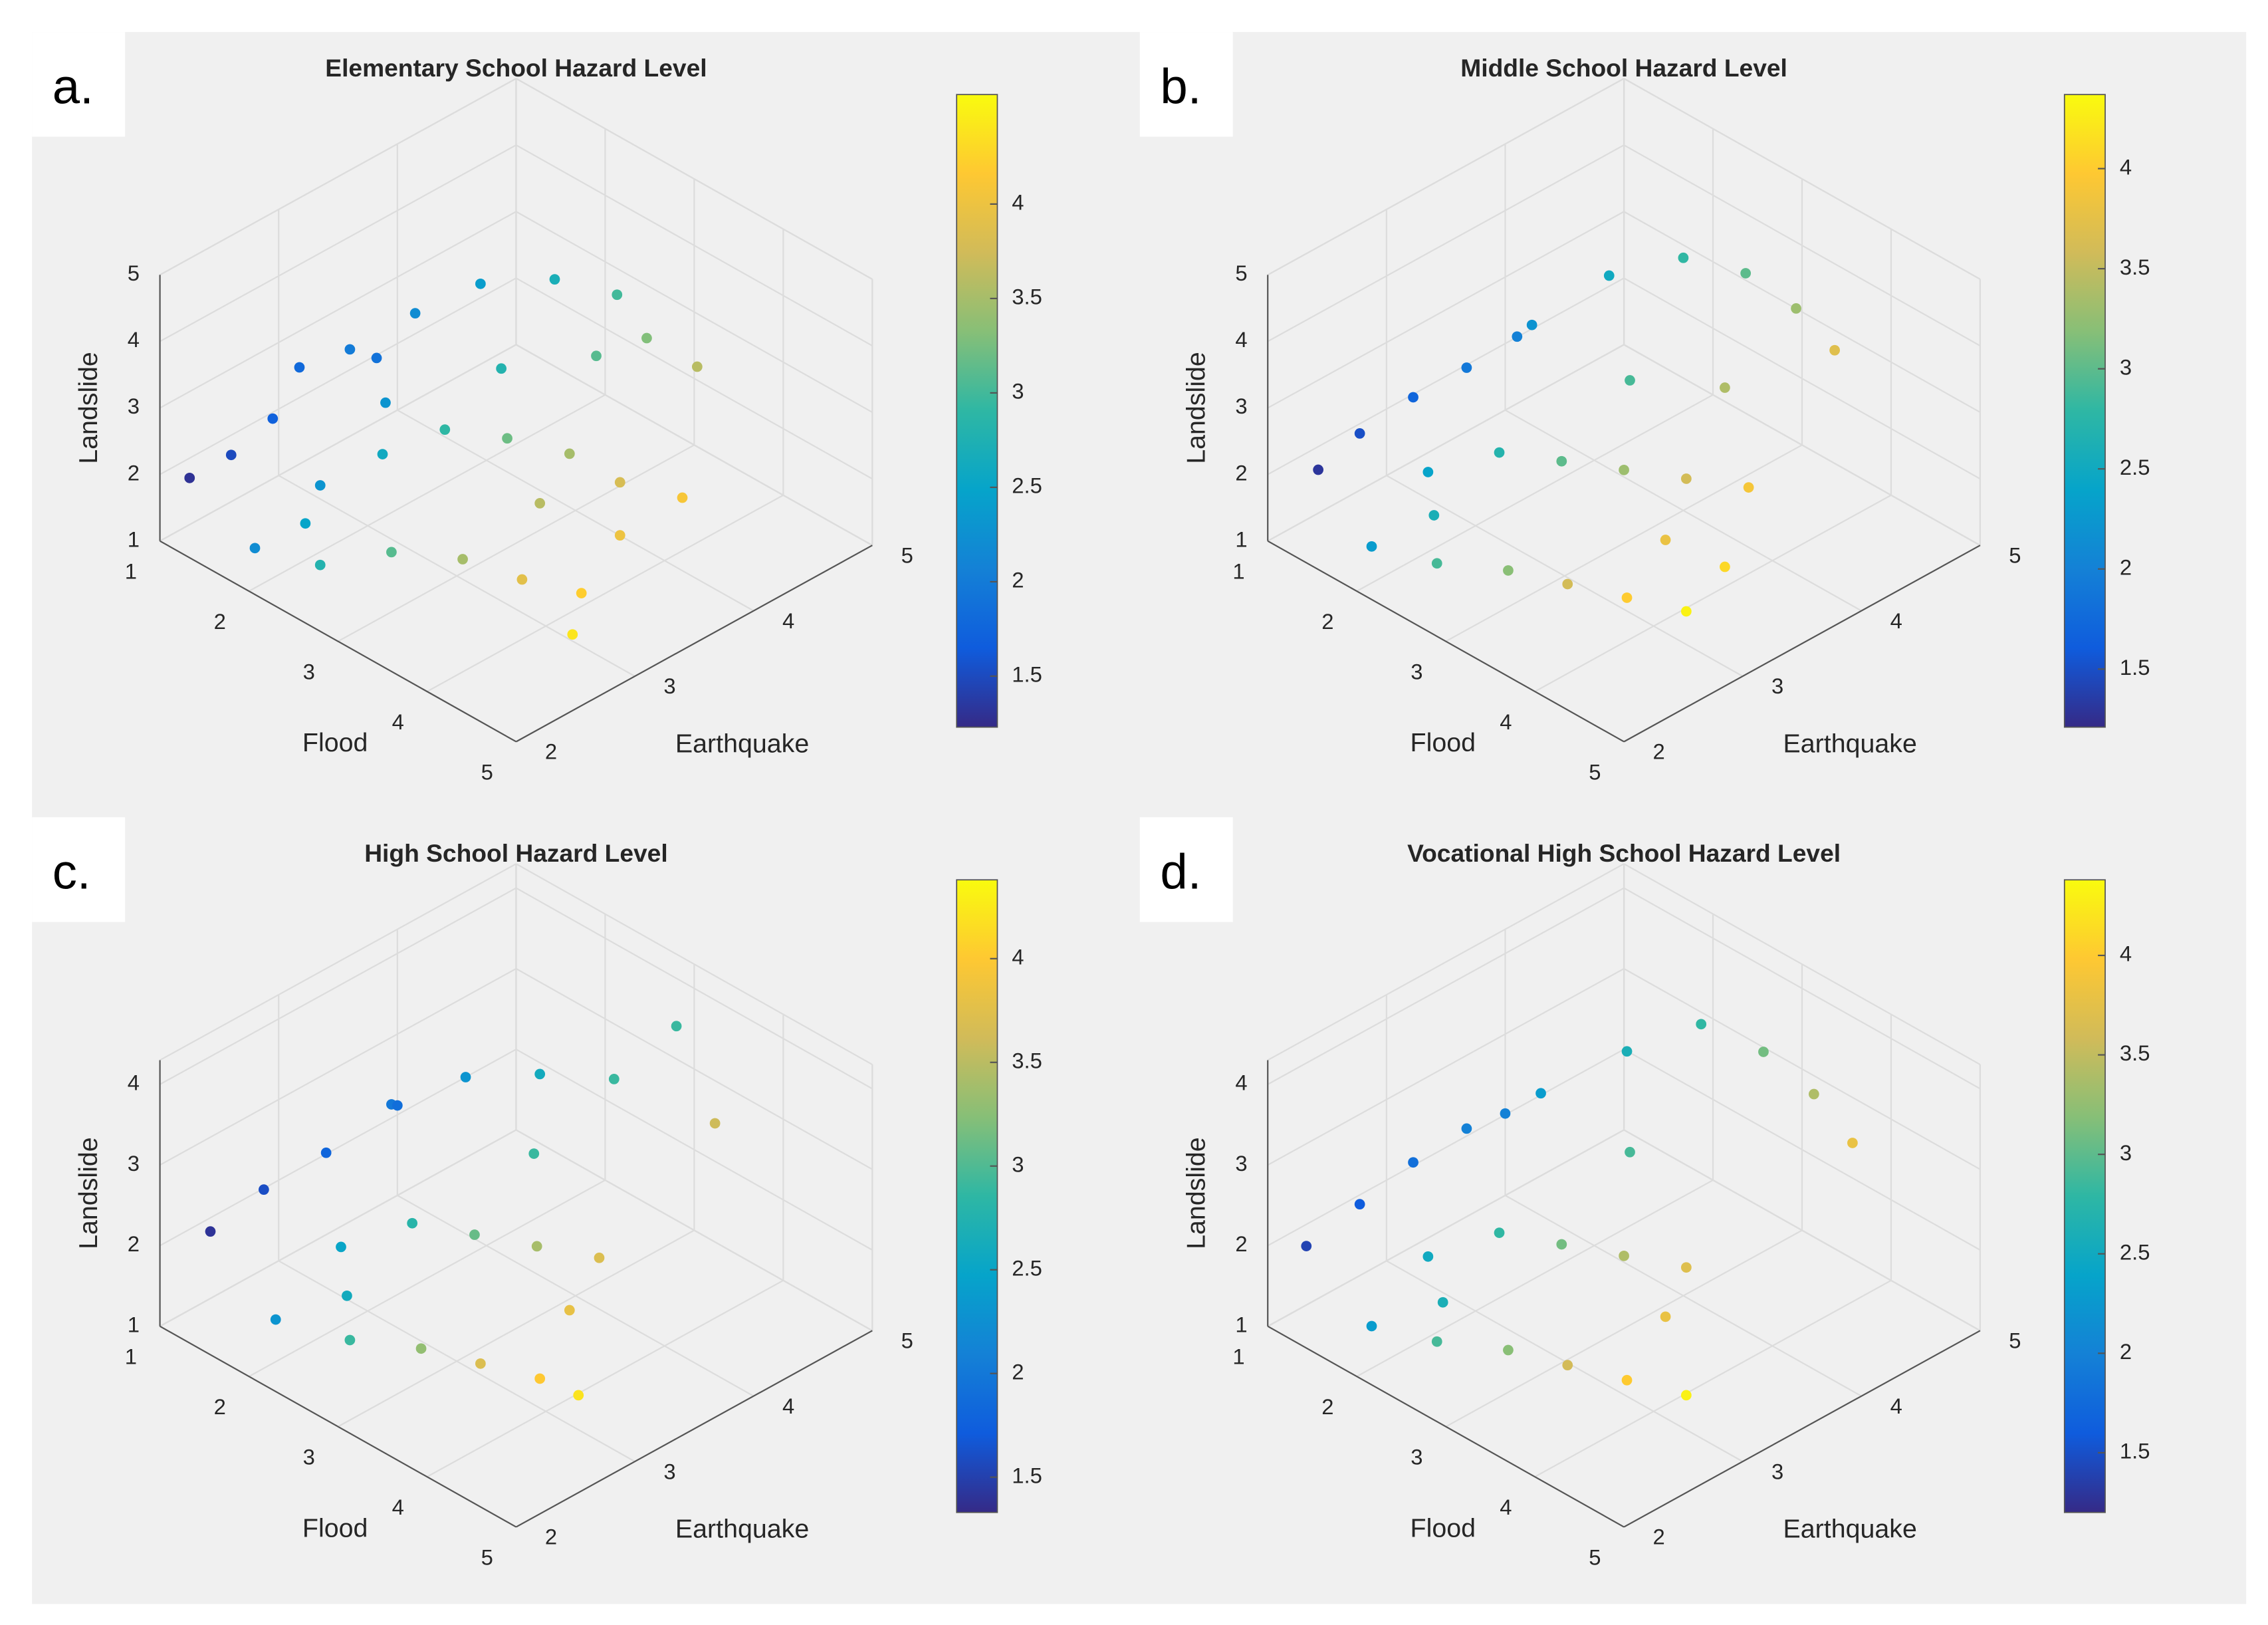 This screenshot has width=2268, height=1625. I want to click on z-tick-label: 5, so click(1241, 273).